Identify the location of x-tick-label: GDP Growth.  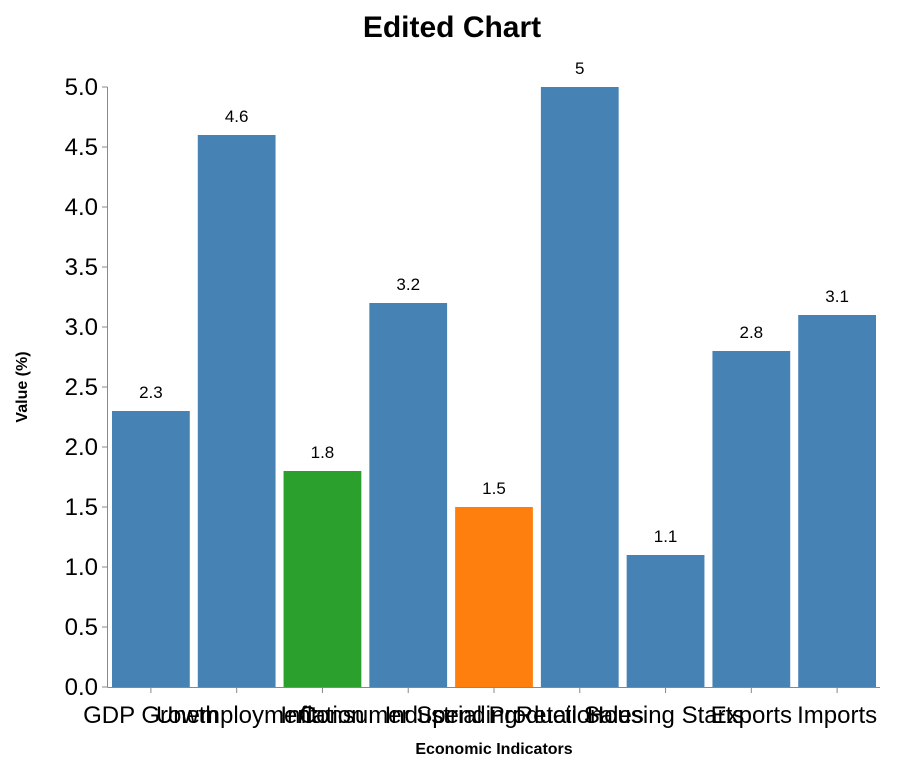
(151, 715).